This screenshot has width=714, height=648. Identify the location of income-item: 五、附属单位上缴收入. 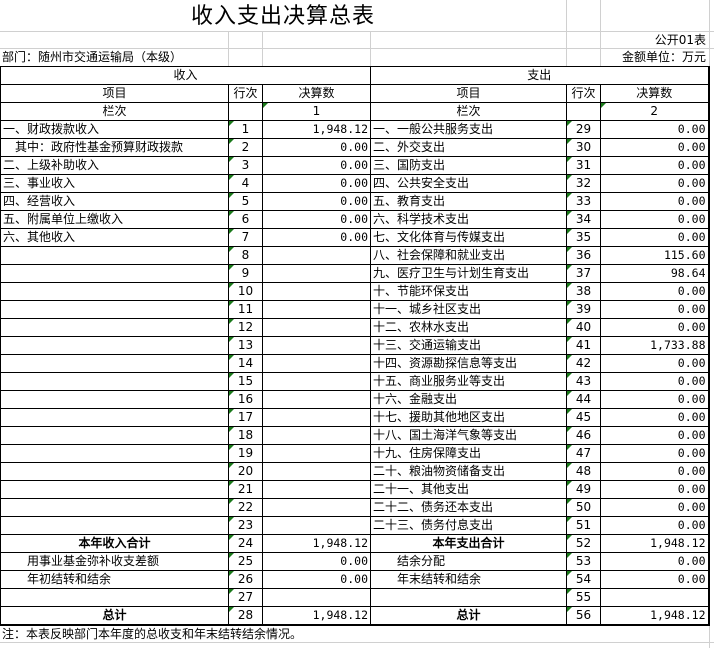
(114, 219).